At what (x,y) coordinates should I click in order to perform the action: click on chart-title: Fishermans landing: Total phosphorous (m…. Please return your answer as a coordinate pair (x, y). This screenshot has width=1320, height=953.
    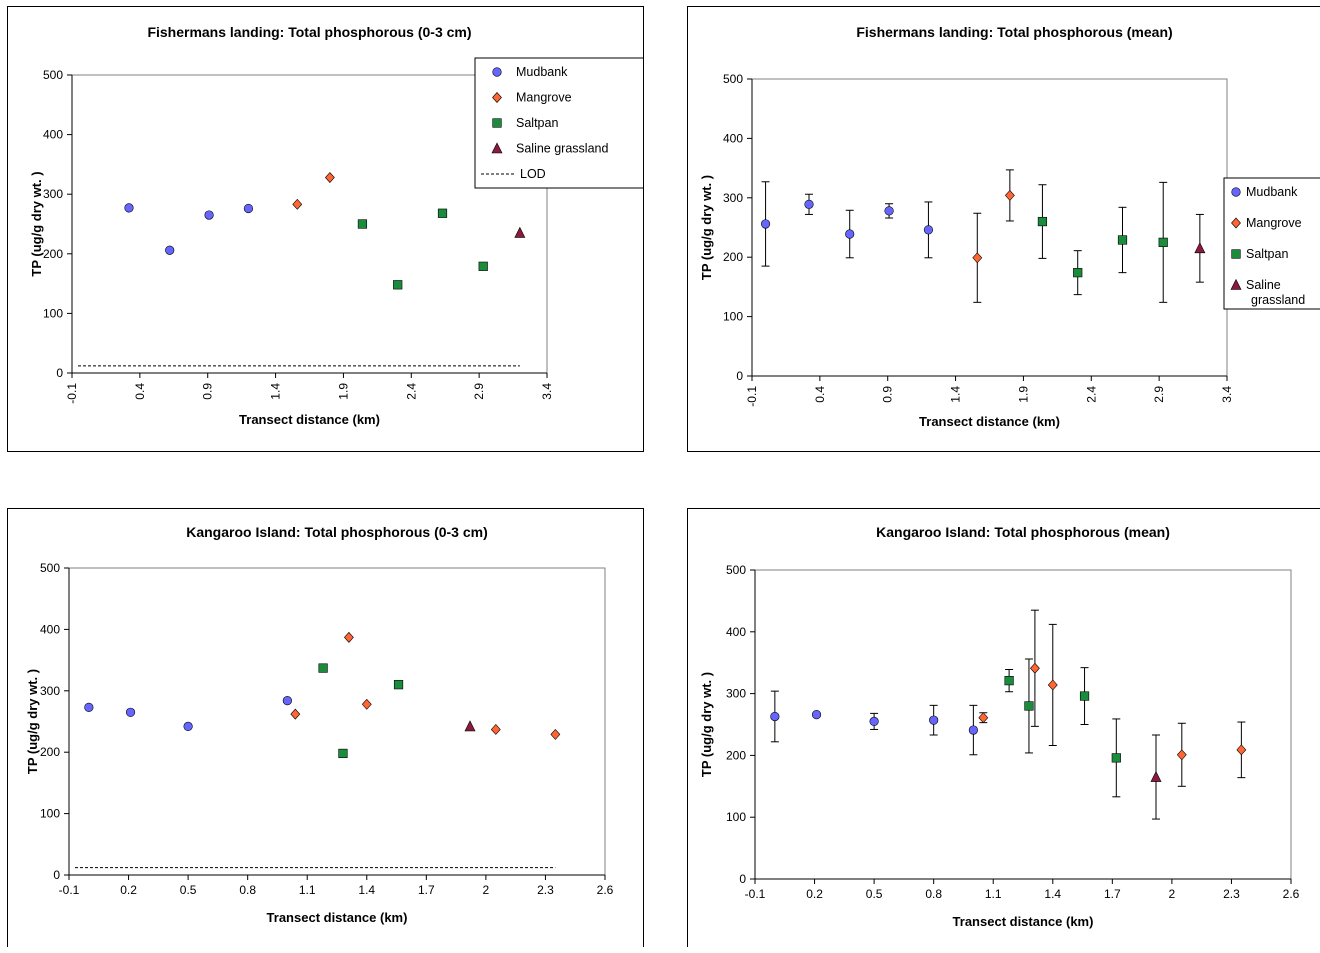
    Looking at the image, I should click on (1014, 32).